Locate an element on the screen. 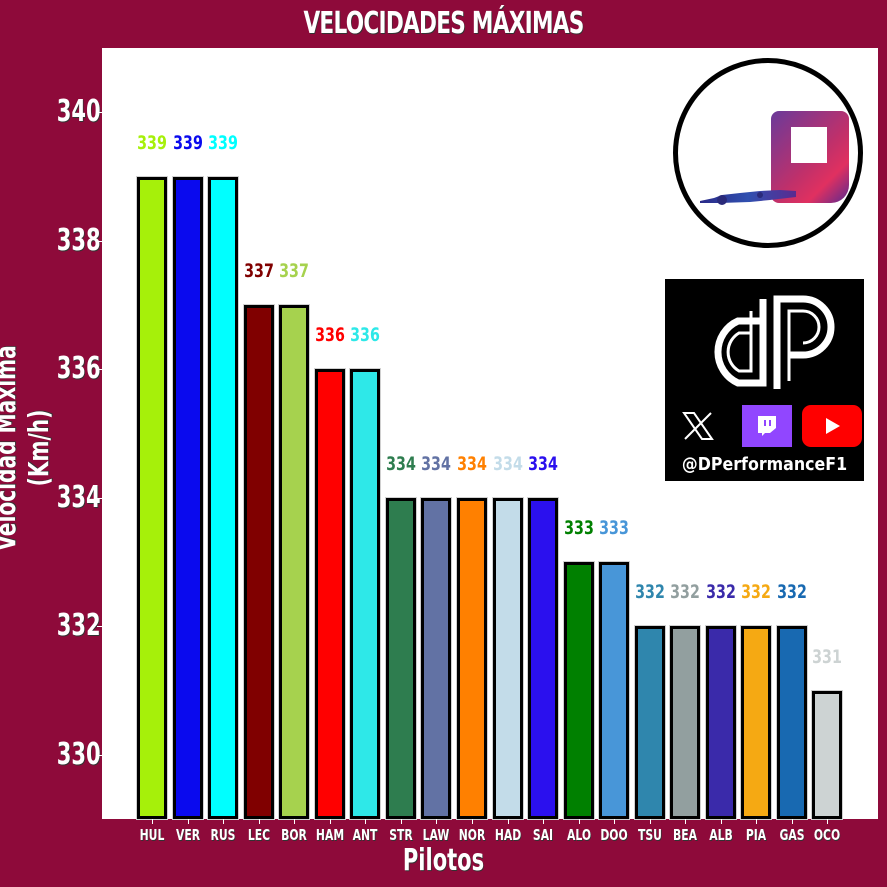 This screenshot has height=887, width=887. twitch-icon is located at coordinates (767, 426).